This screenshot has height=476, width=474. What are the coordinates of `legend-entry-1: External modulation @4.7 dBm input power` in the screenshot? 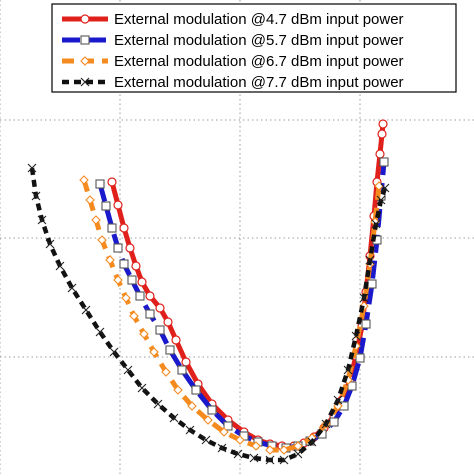 It's located at (233, 19).